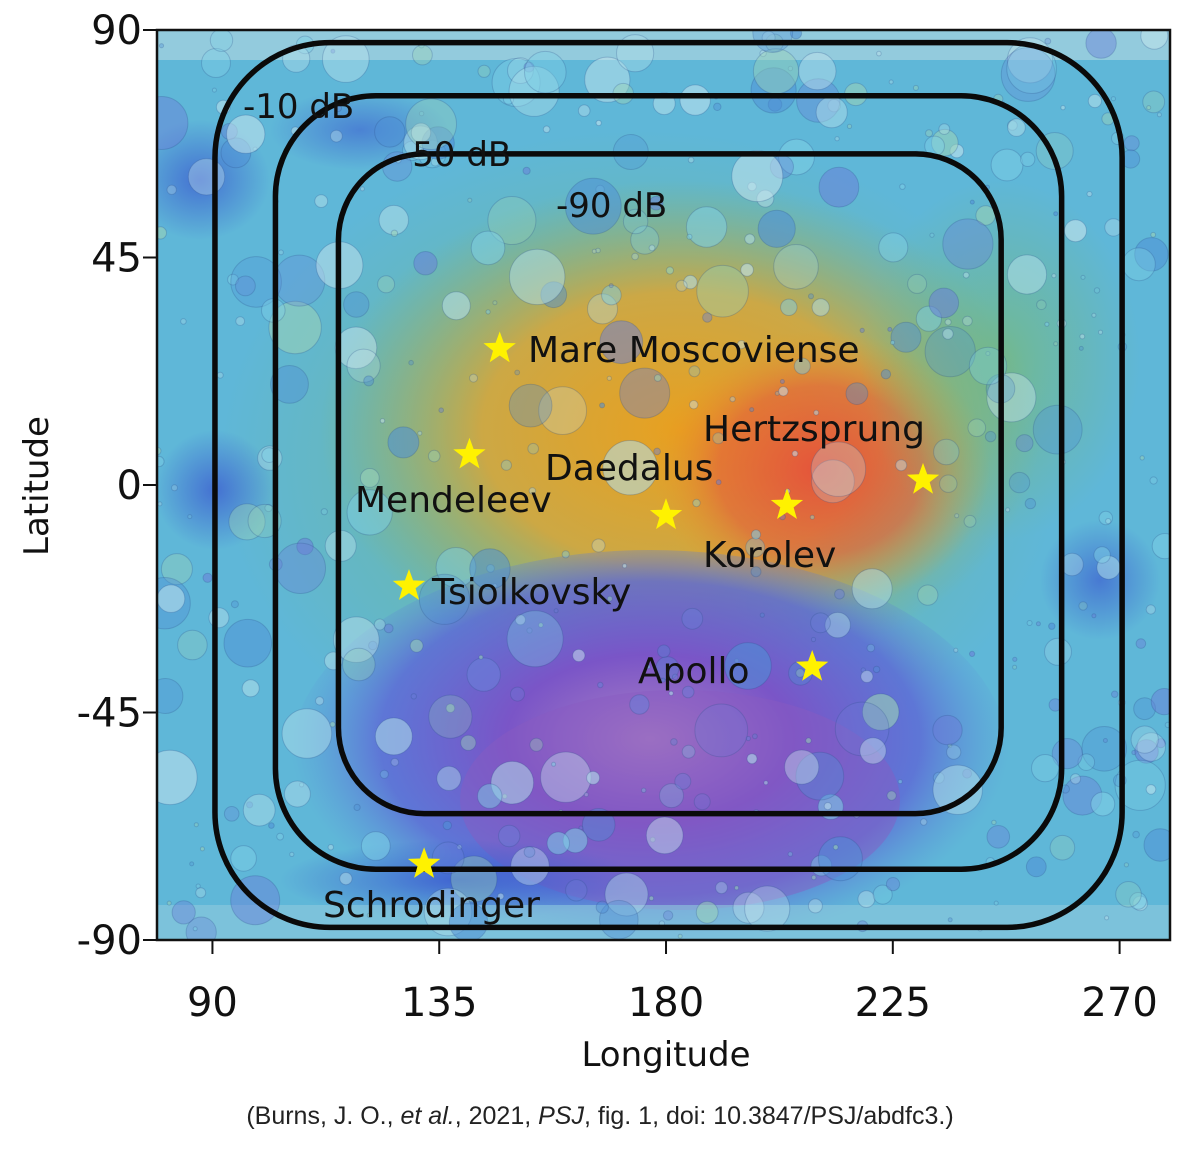 This screenshot has width=1200, height=1156. Describe the element at coordinates (665, 1055) in the screenshot. I see `x-axis-title: Longitude` at that location.